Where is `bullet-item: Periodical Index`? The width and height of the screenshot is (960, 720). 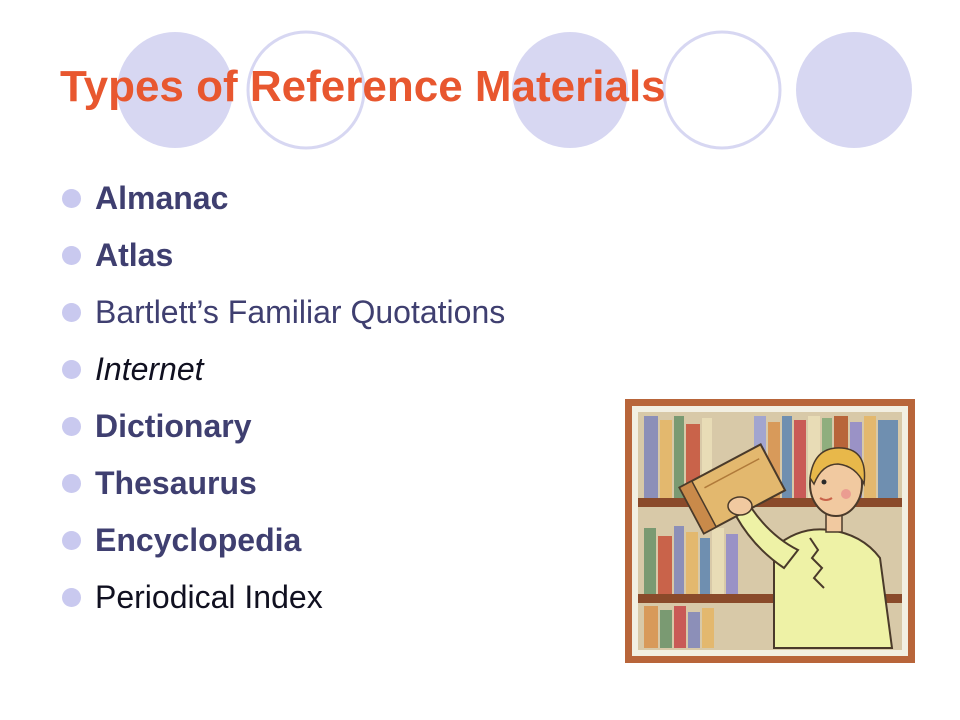 bullet-item: Periodical Index is located at coordinates (283, 597).